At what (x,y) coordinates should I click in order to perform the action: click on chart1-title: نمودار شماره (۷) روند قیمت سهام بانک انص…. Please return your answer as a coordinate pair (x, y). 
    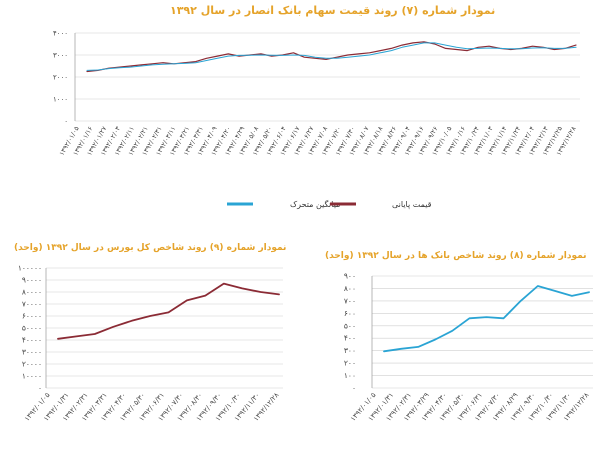
    Looking at the image, I should click on (333, 10).